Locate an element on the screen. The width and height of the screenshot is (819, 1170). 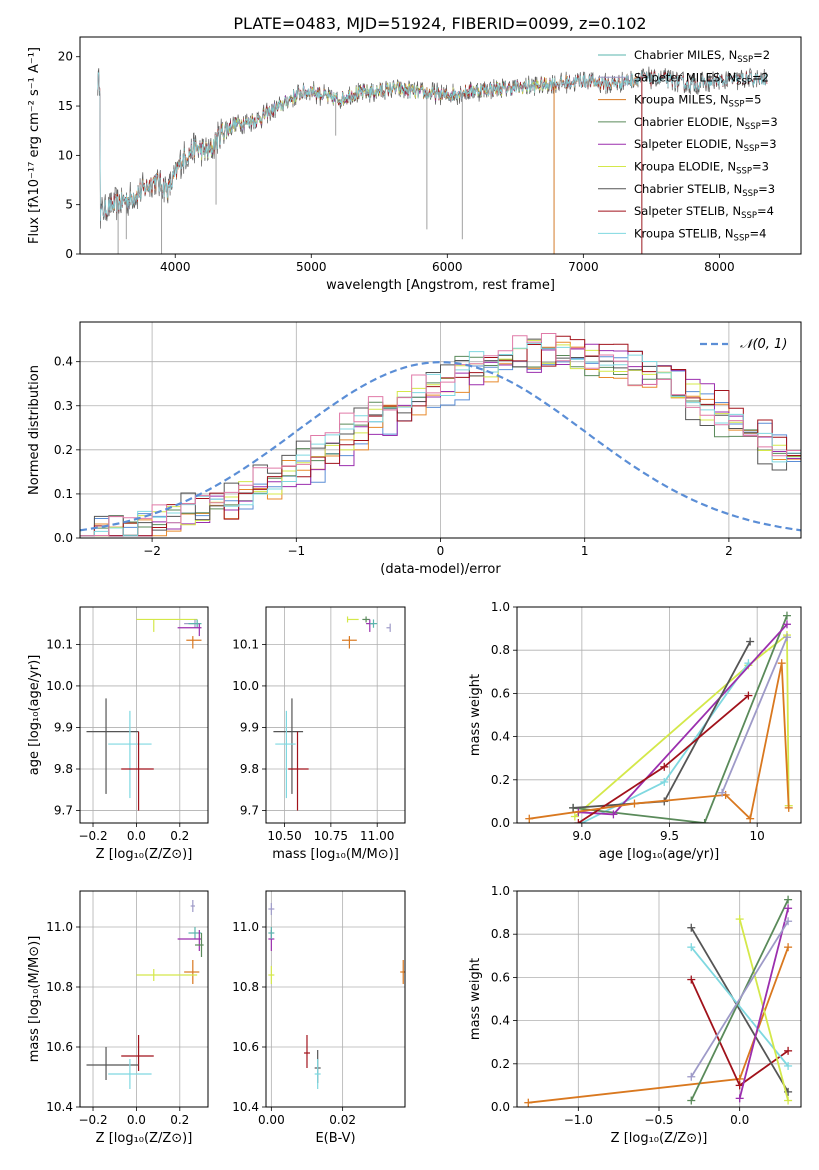
legend-entry: Kroupa MILES, NSSP=5 is located at coordinates (697, 101).